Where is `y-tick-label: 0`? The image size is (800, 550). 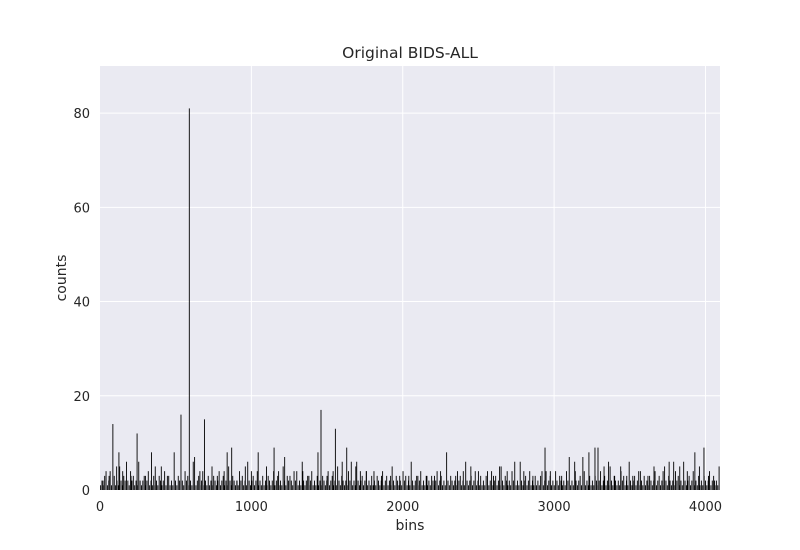 y-tick-label: 0 is located at coordinates (86, 491).